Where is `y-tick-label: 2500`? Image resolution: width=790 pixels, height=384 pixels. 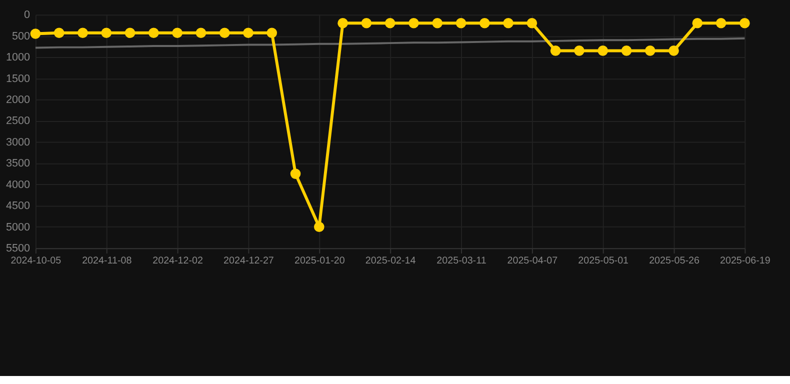
y-tick-label: 2500 is located at coordinates (18, 121).